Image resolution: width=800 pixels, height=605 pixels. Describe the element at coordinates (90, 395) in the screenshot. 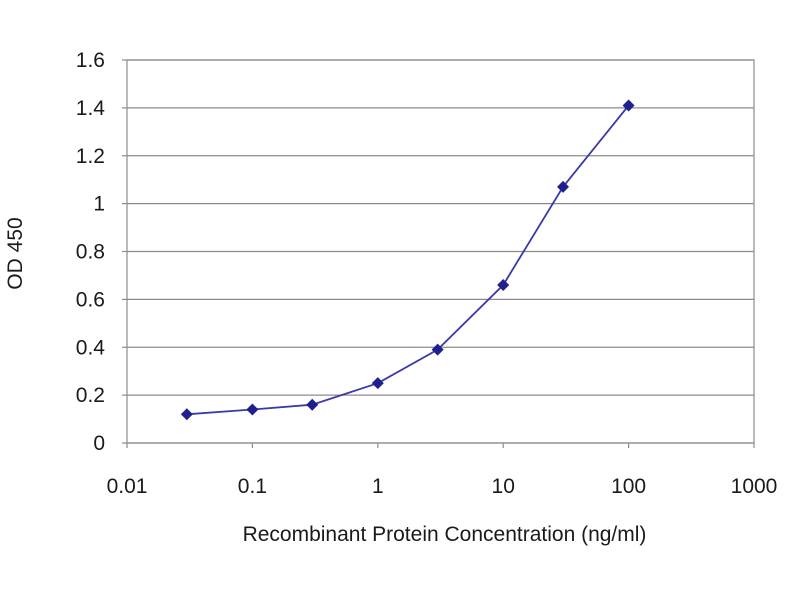

I see `y-tick-label: 0.2` at that location.